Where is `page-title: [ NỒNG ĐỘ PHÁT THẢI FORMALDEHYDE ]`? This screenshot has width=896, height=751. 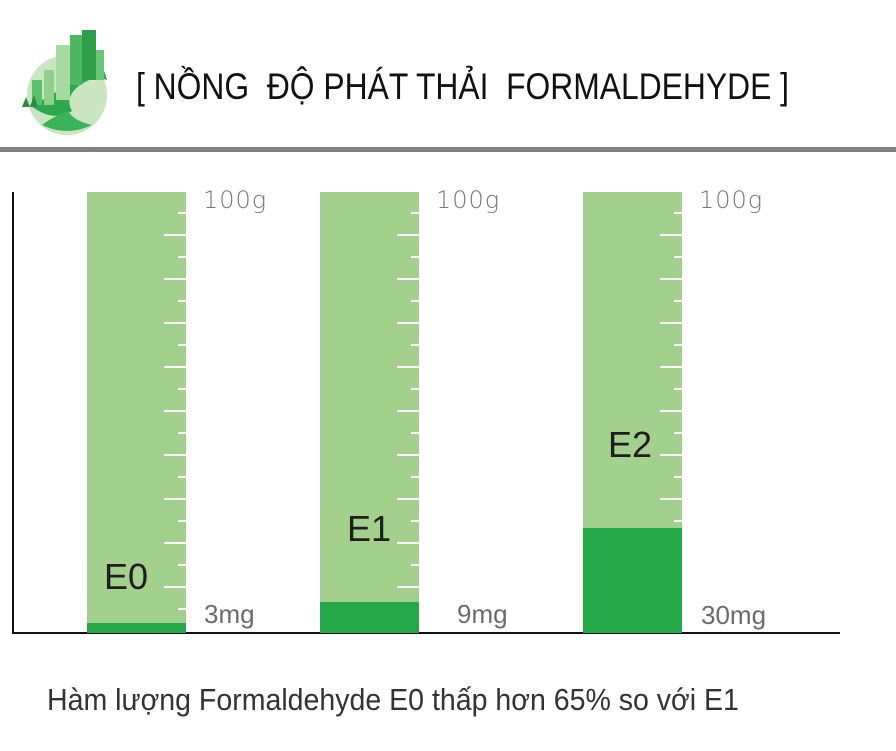 page-title: [ NỒNG ĐỘ PHÁT THẢI FORMALDEHYDE ] is located at coordinates (462, 86).